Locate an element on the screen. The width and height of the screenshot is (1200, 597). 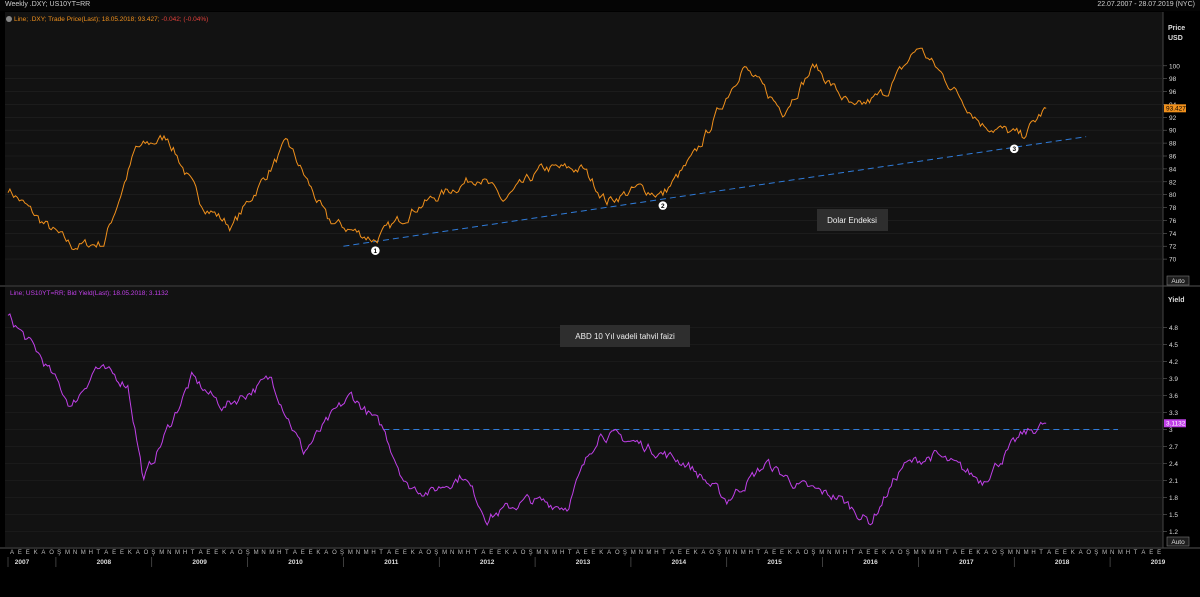
x-year-label: 2013 is located at coordinates (583, 562).